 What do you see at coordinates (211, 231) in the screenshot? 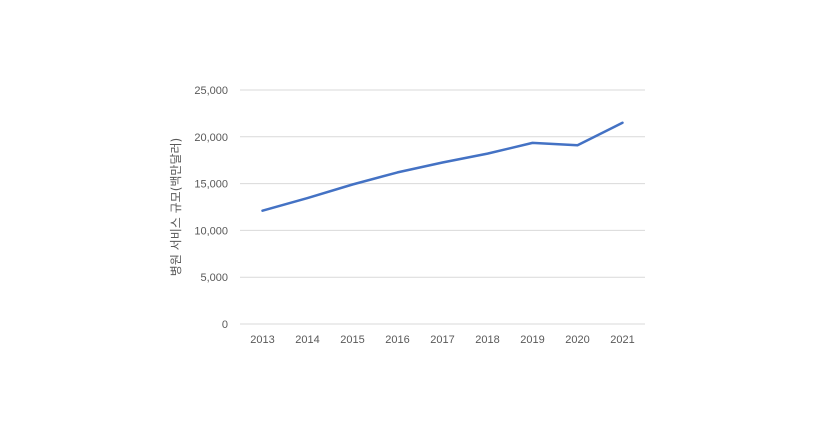
I see `y-tick-label: 10,000` at bounding box center [211, 231].